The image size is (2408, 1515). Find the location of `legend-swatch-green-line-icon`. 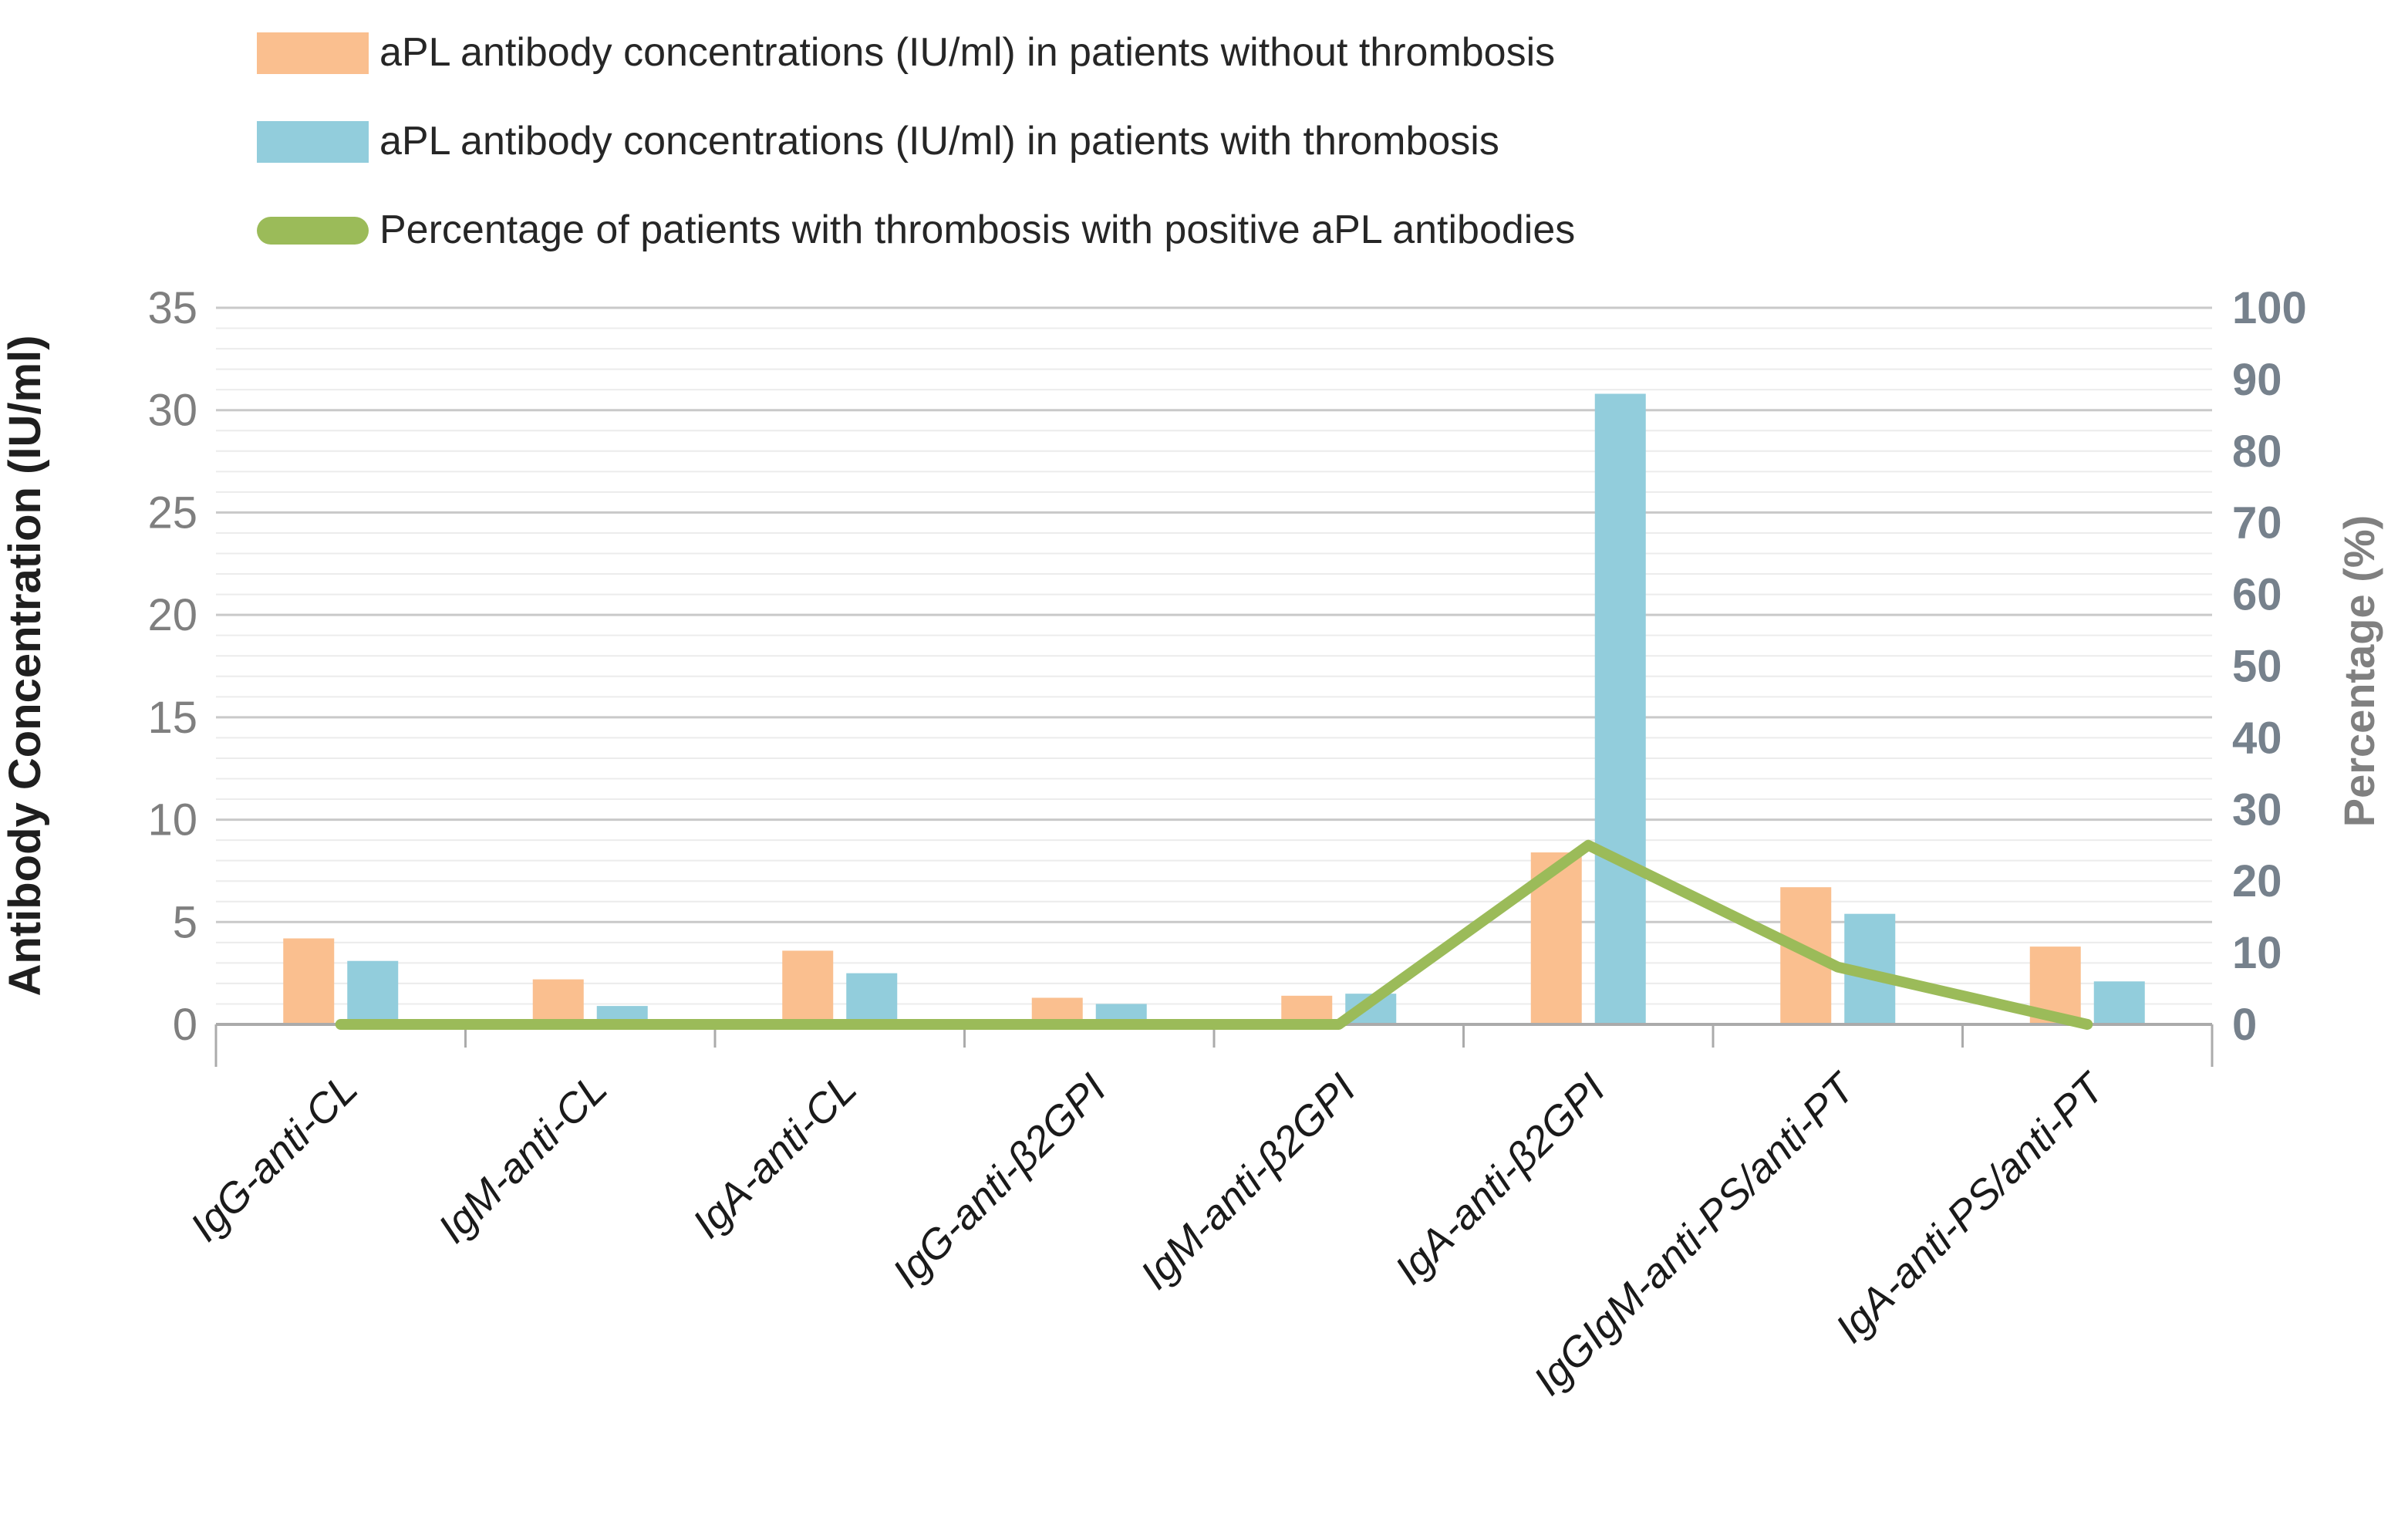

legend-swatch-green-line-icon is located at coordinates (313, 230).